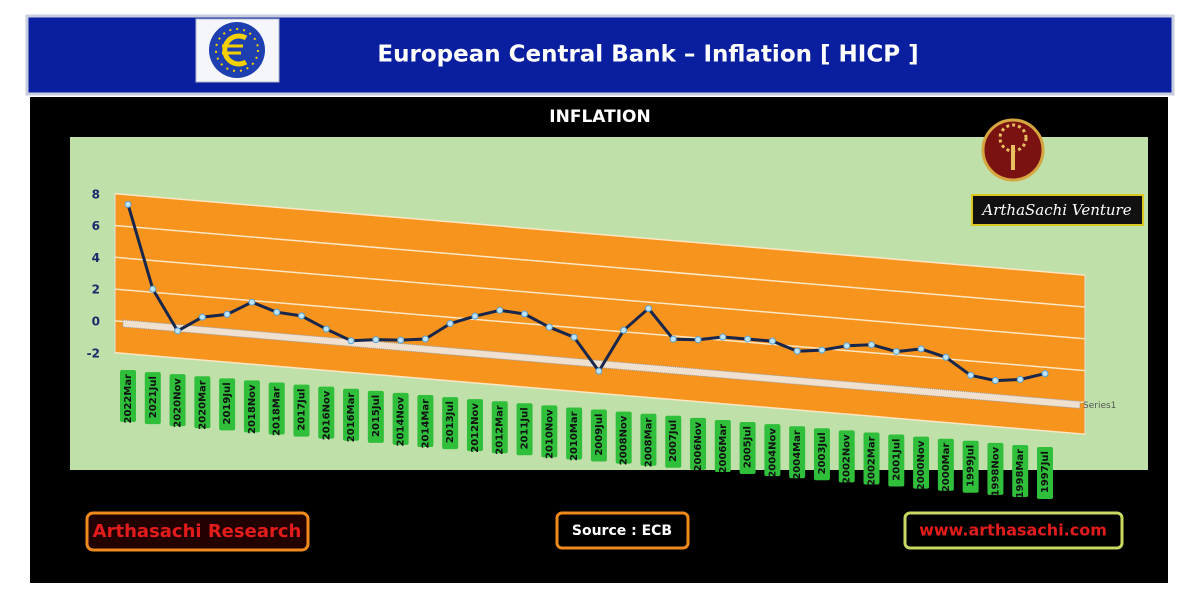 The image size is (1201, 605). I want to click on y-tick-label: 4, so click(96, 258).